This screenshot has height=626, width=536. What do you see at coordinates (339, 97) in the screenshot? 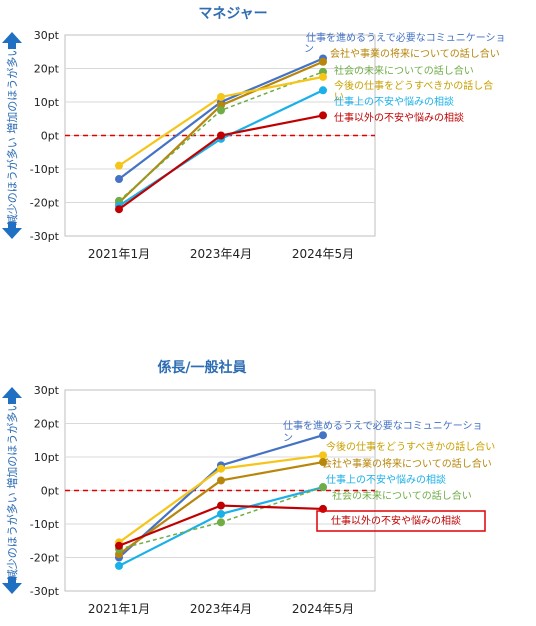
I see `series-label-wrap: い` at bounding box center [339, 97].